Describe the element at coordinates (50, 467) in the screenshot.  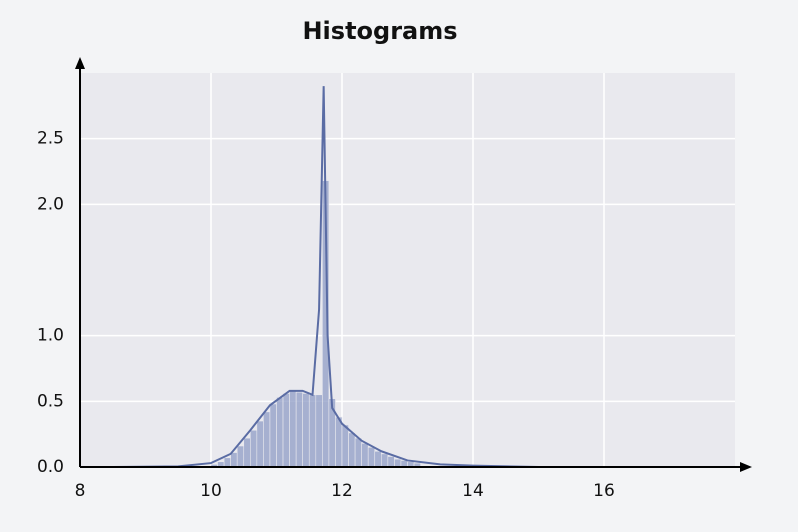
I see `y-tick-label: 0.0` at that location.